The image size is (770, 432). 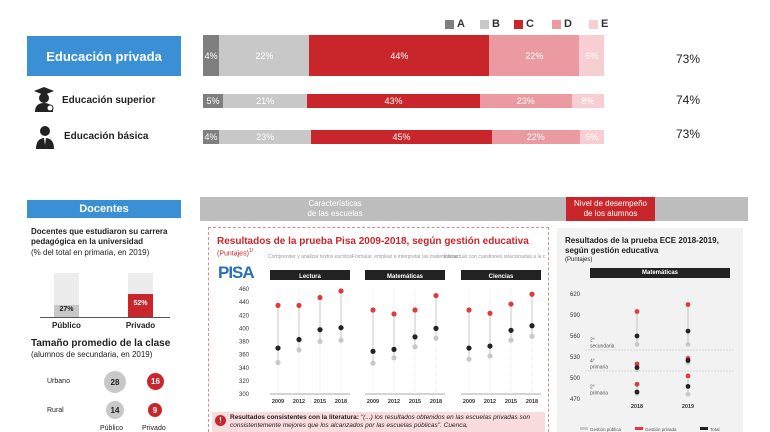 I want to click on group-name: Ciencias, so click(x=501, y=277).